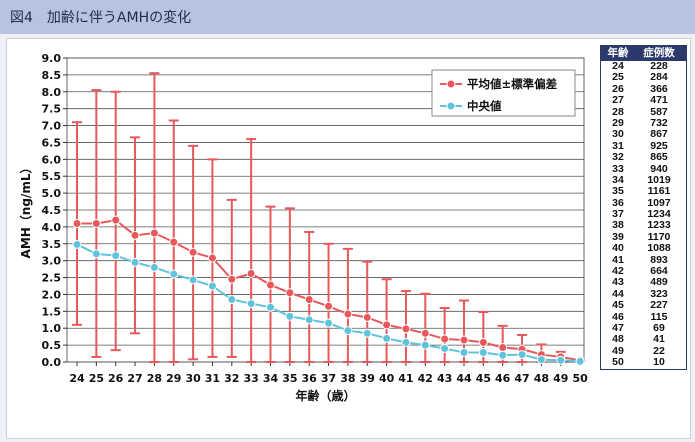 This screenshot has height=442, width=695. Describe the element at coordinates (52, 362) in the screenshot. I see `y-tick-label: 0.0` at that location.